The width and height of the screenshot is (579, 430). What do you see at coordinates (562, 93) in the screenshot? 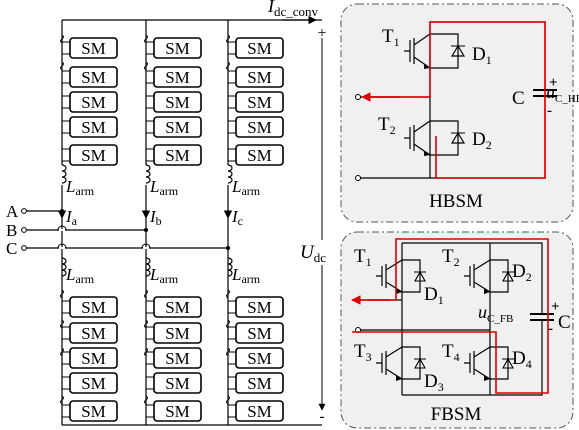
I see `hbsm-voltage-label: uC_HB` at bounding box center [562, 93].